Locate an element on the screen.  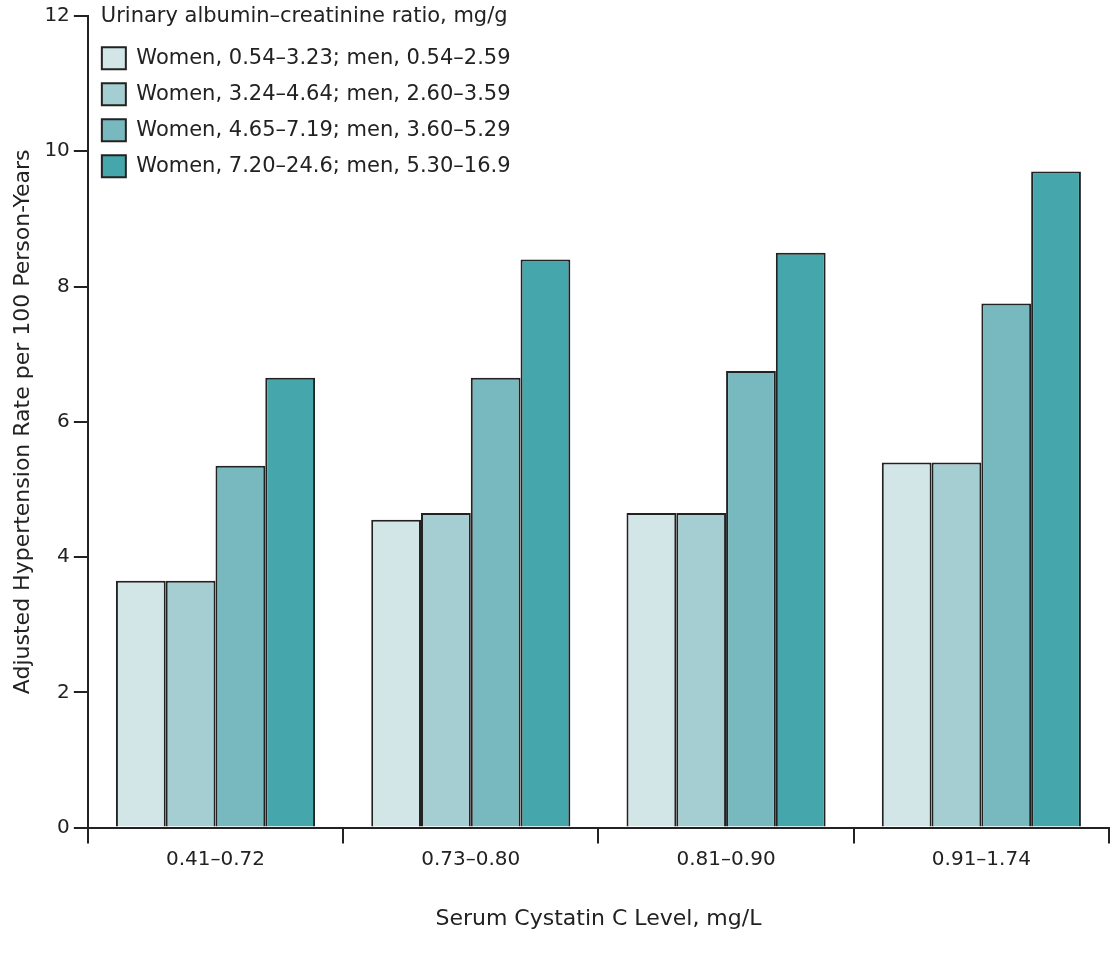
x-axis-title: Serum Cystatin C Level, mg/L is located at coordinates (599, 917).